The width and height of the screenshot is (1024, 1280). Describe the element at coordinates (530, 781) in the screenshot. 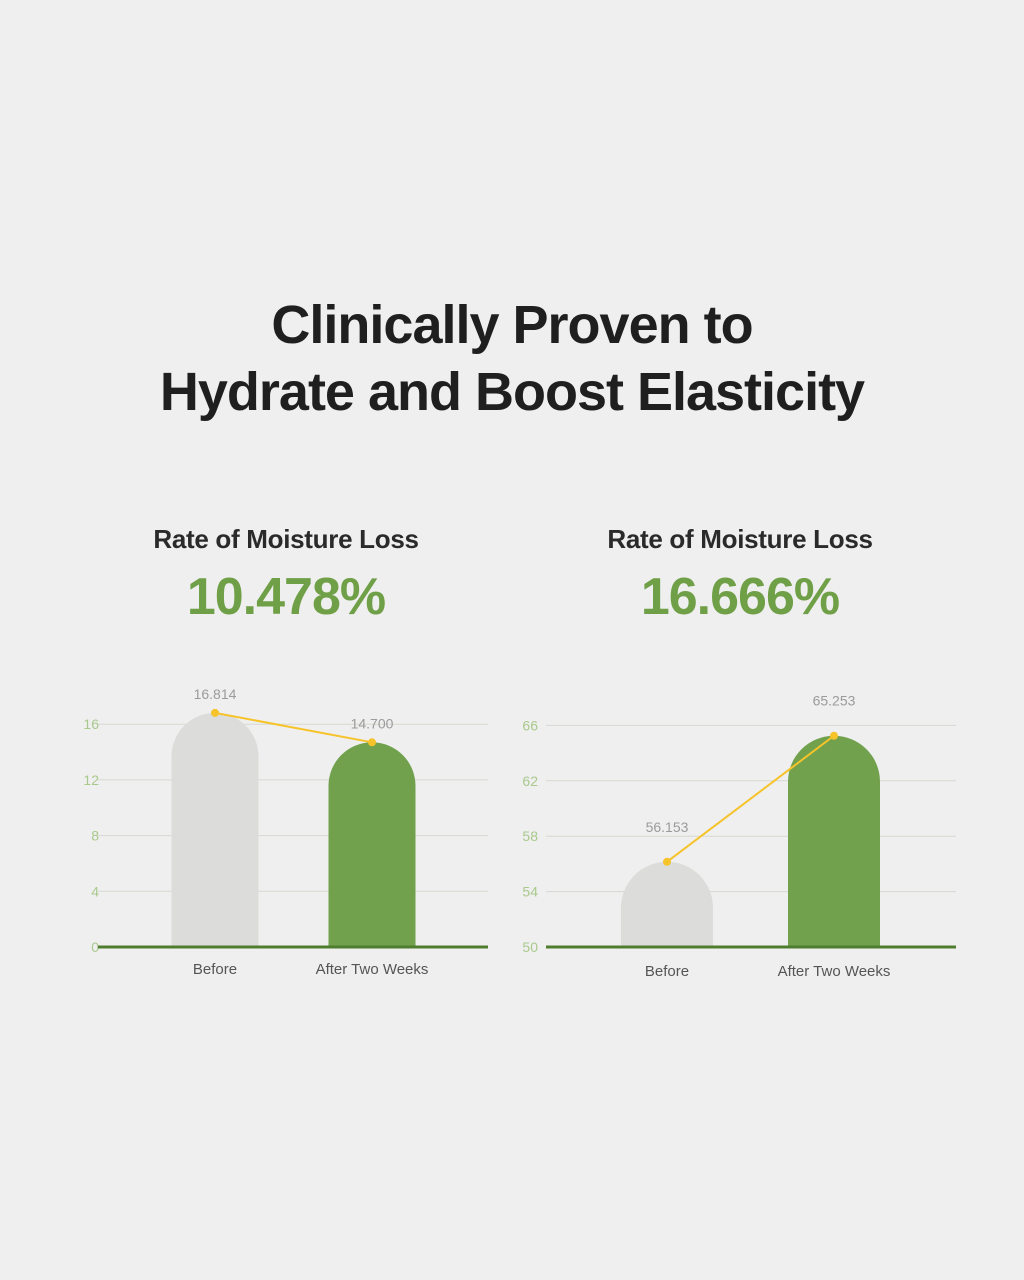

I see `y-tick-label: 62` at that location.